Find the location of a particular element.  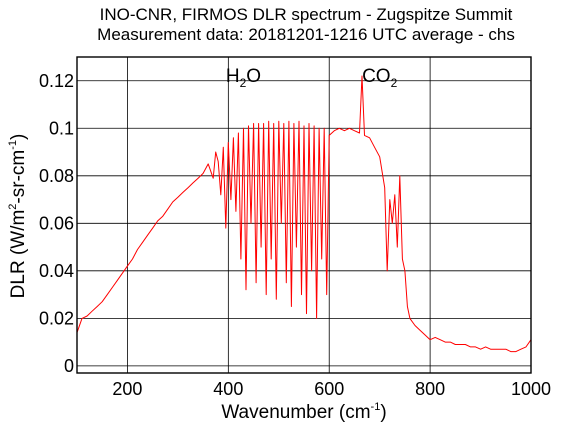

y-tick-label: 0.08 is located at coordinates (56, 176).